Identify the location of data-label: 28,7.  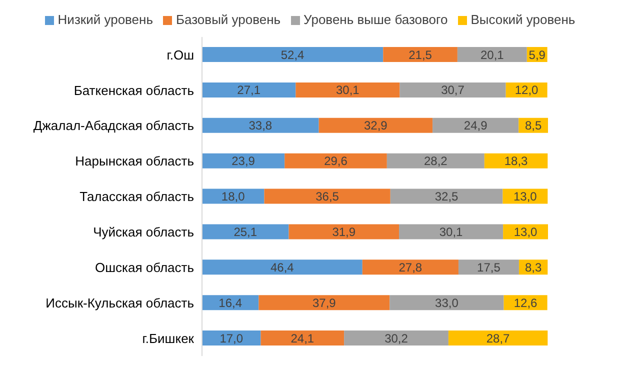
(498, 338).